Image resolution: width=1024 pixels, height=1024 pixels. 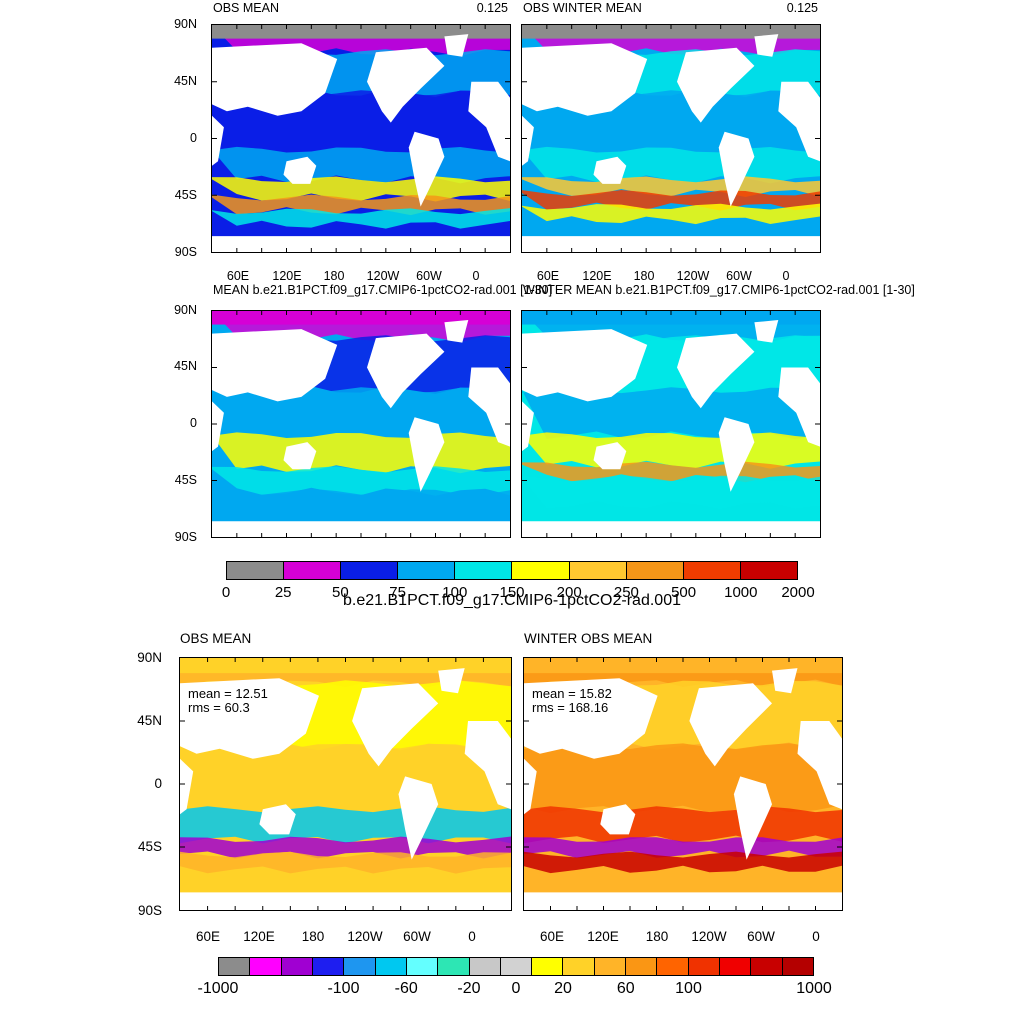 What do you see at coordinates (814, 988) in the screenshot?
I see `colorbar-tick-label: 1000` at bounding box center [814, 988].